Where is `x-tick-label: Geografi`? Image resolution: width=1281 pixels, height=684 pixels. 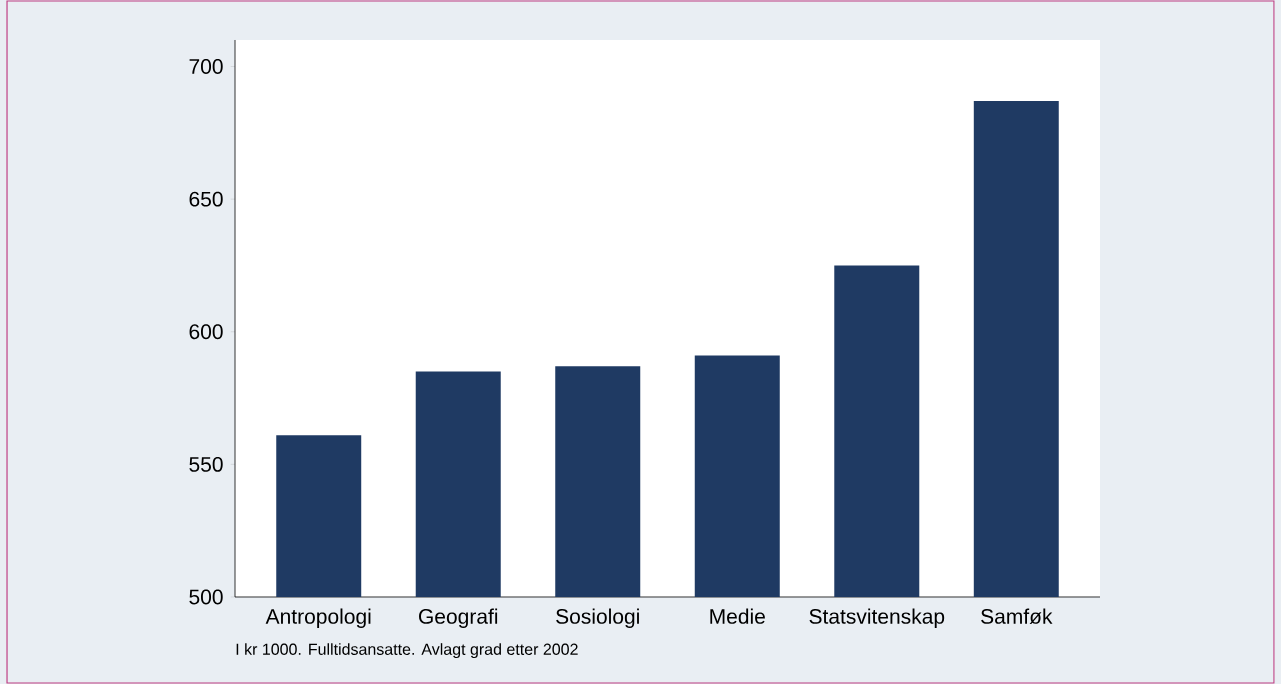
x-tick-label: Geografi is located at coordinates (458, 618).